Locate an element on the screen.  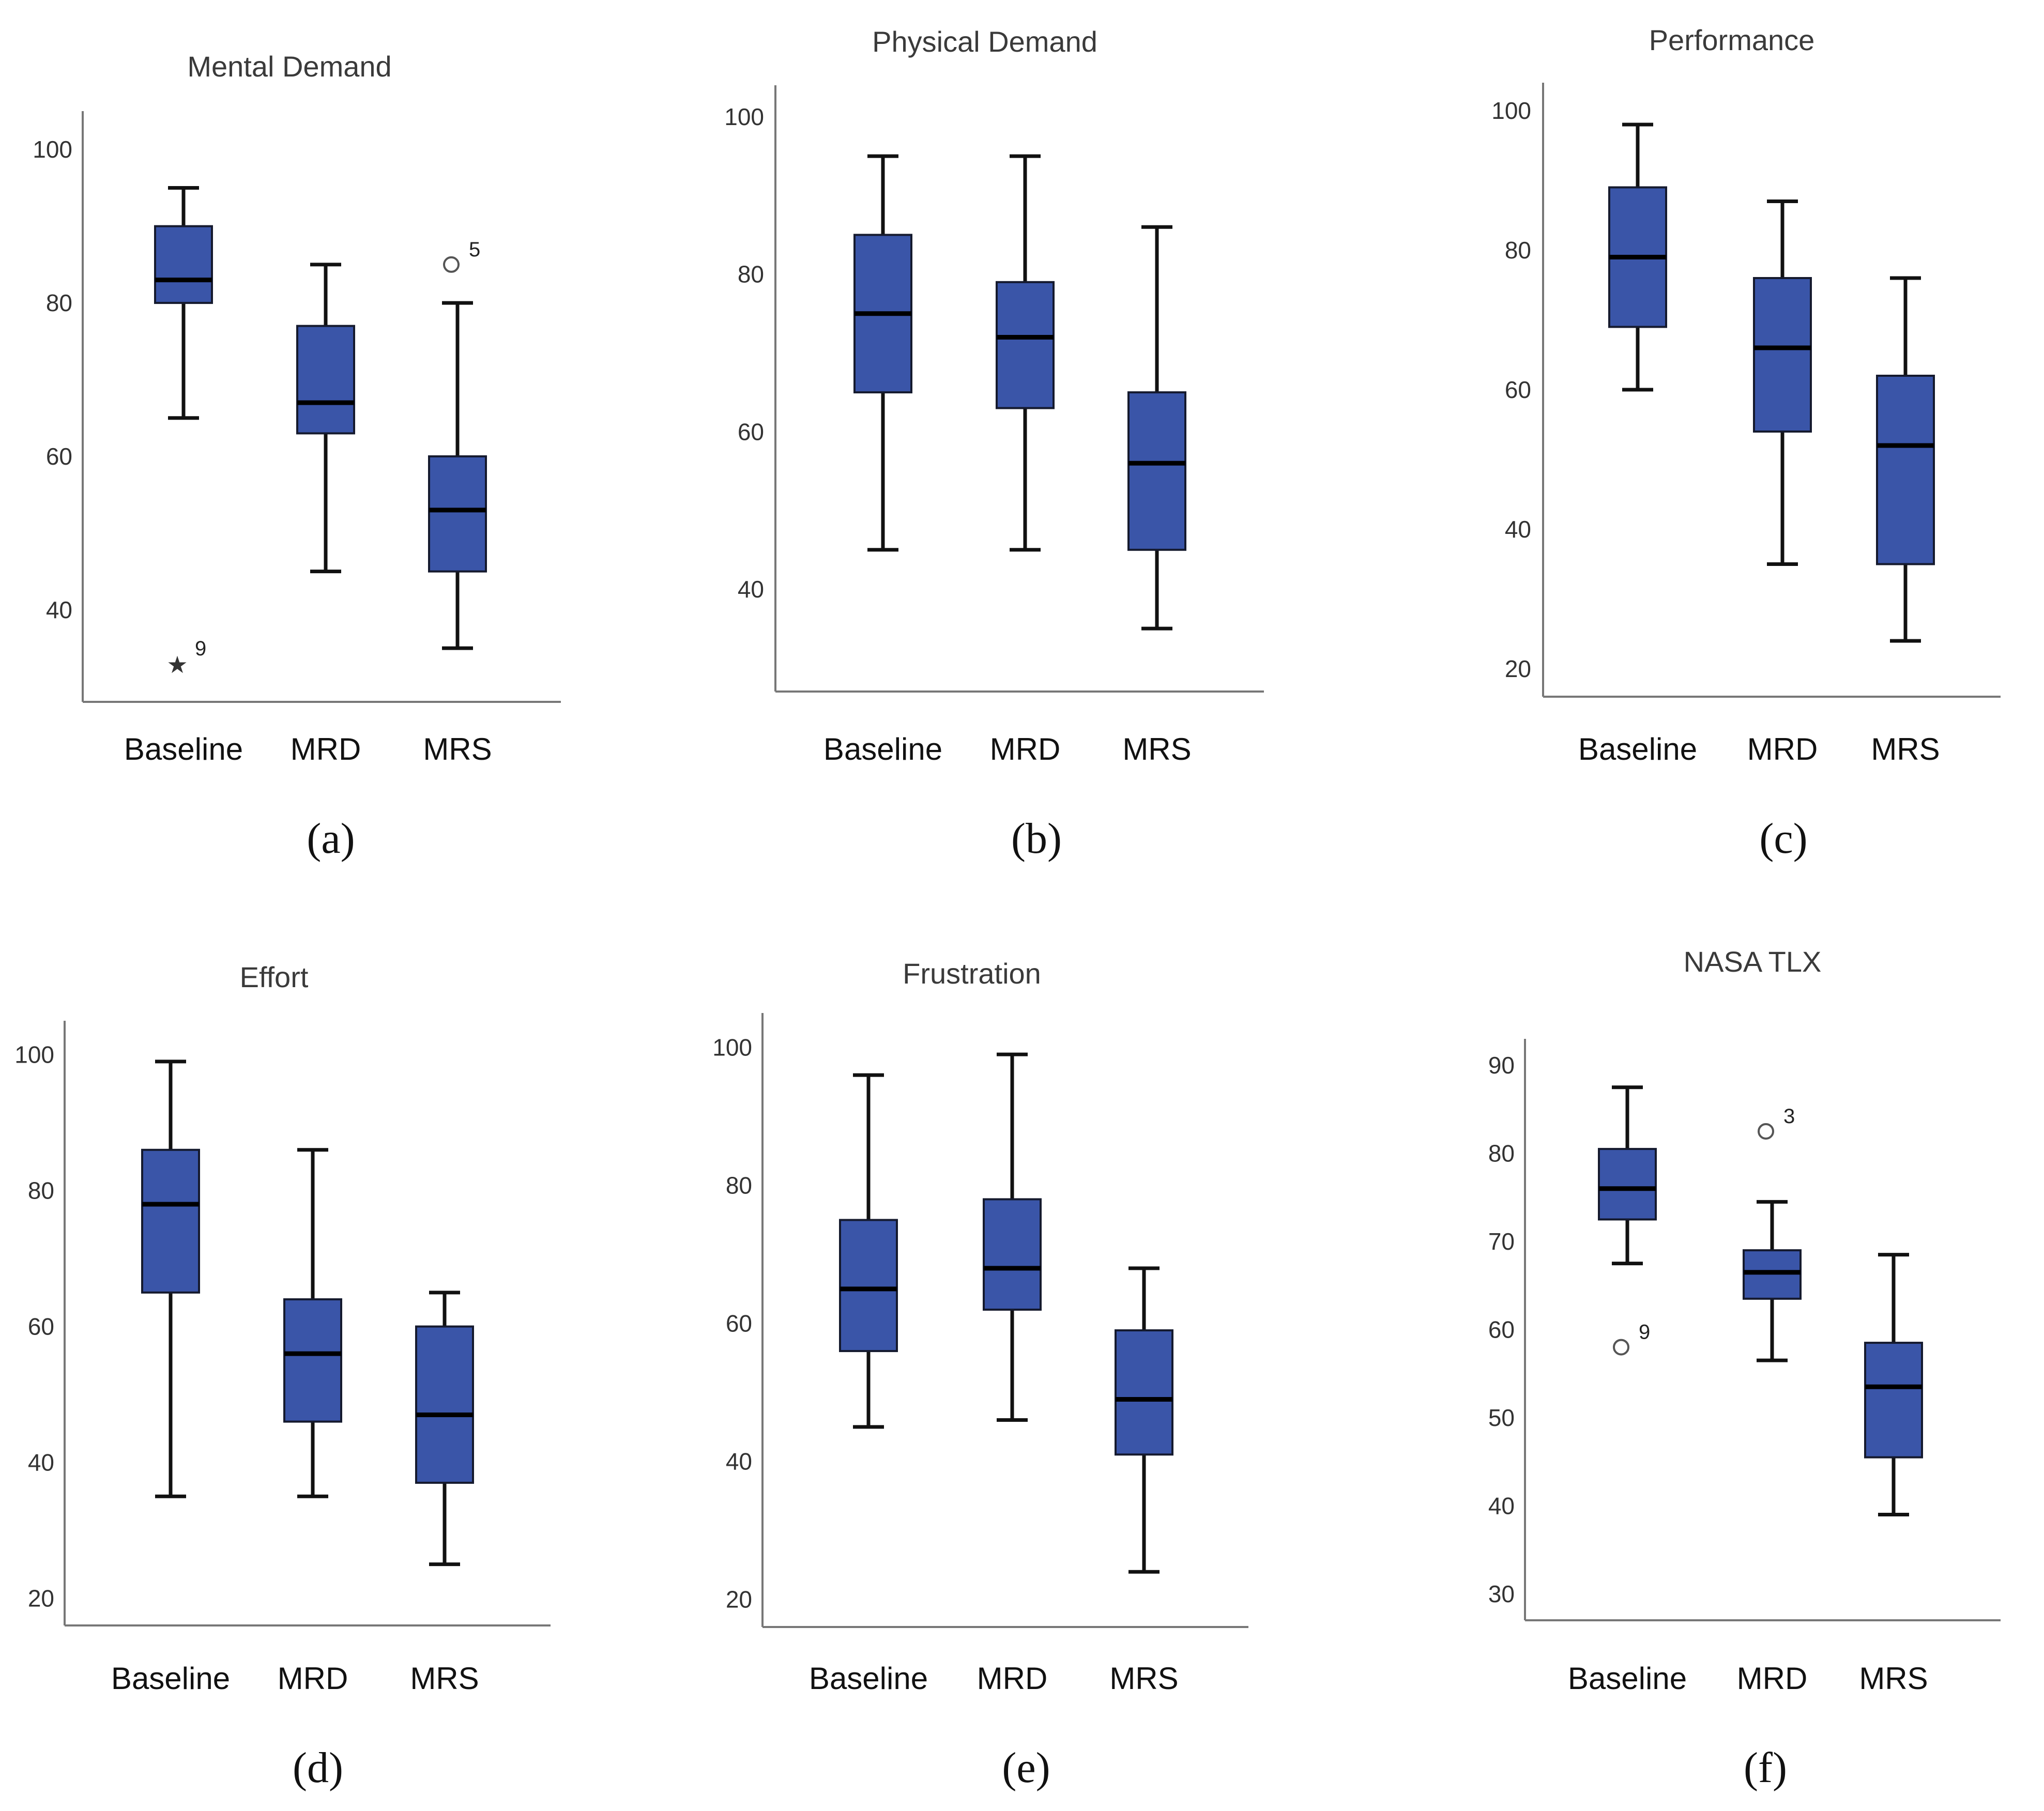
chart-title: Frustration is located at coordinates (972, 973).